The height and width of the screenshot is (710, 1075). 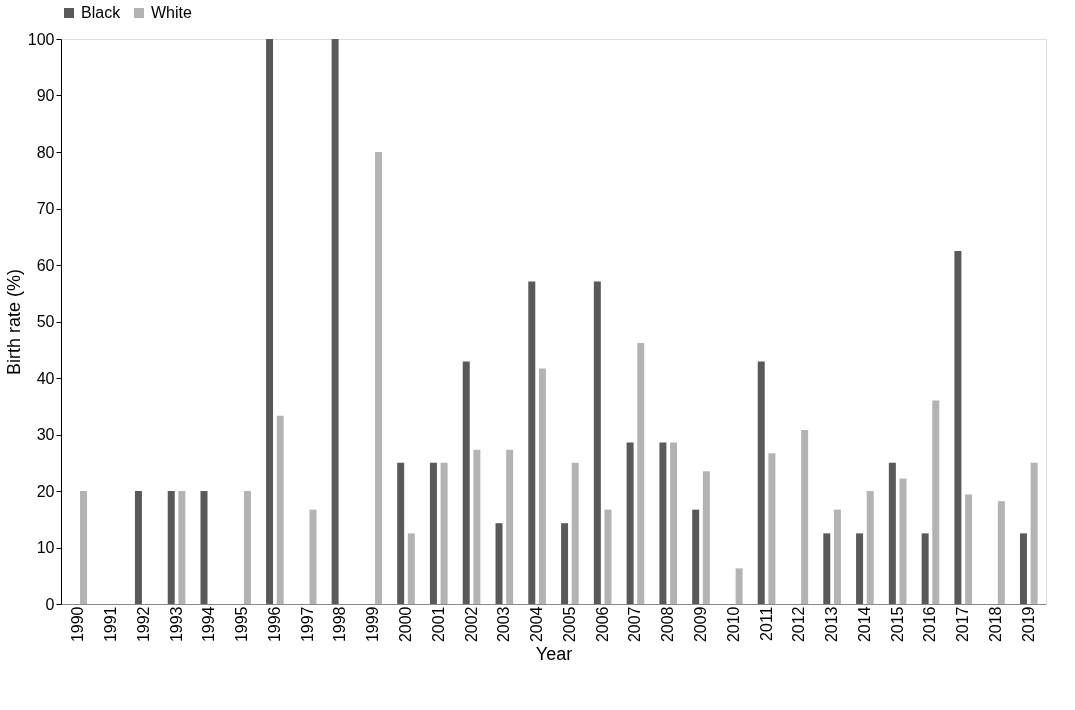 I want to click on x-tick-label: 2003, so click(x=504, y=624).